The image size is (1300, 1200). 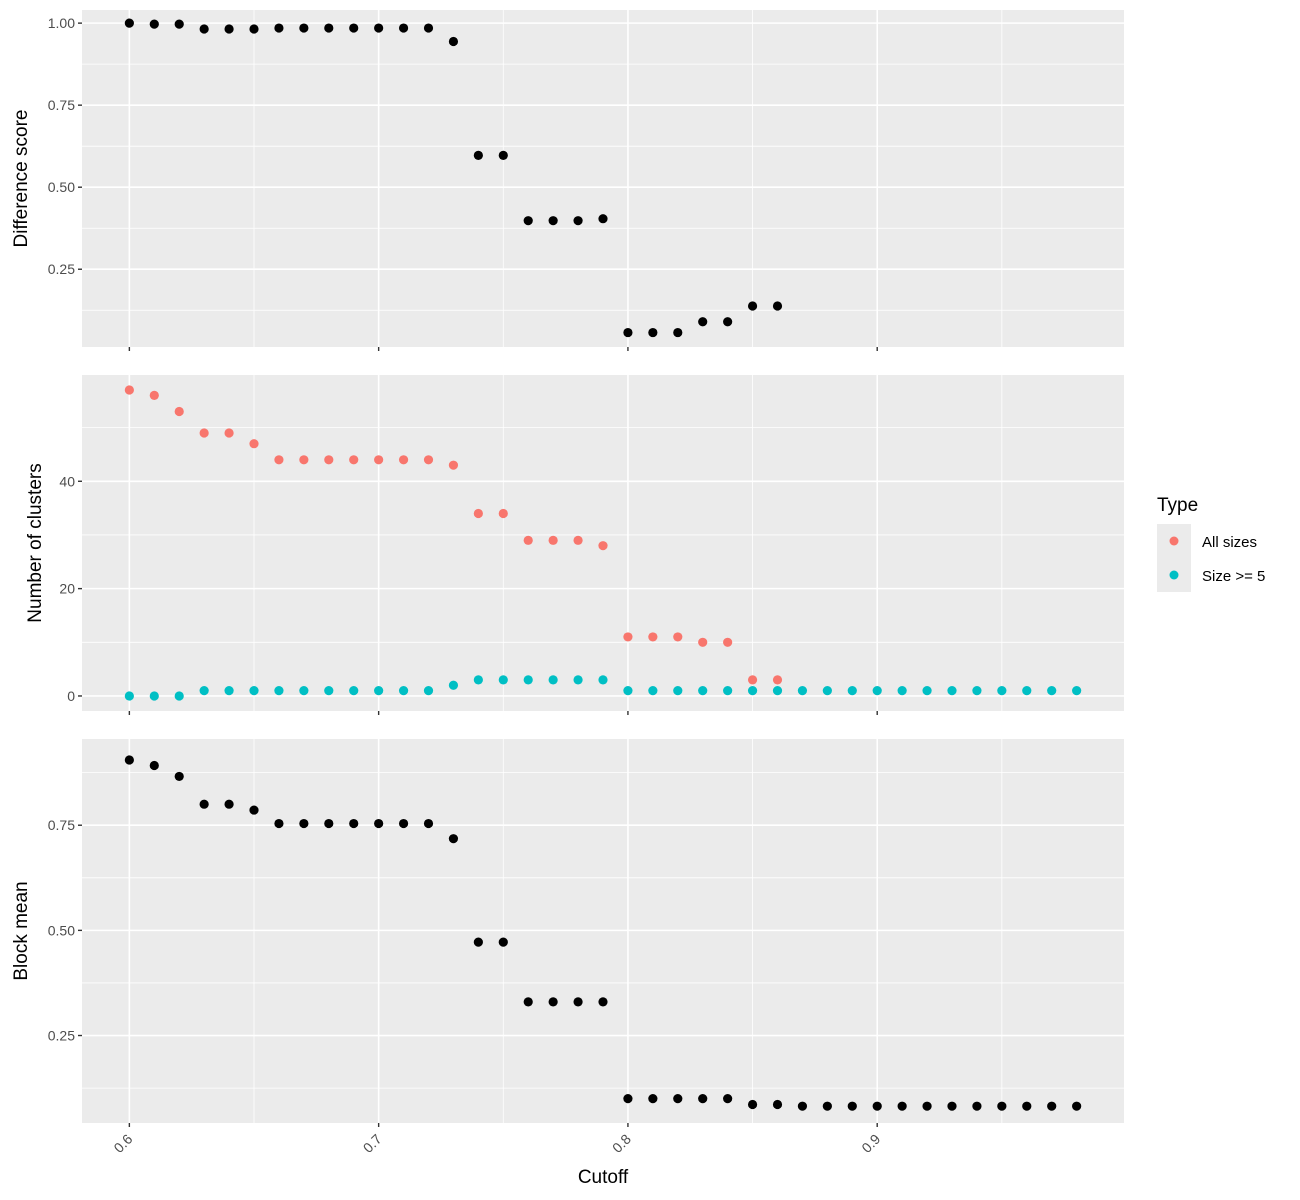 What do you see at coordinates (61, 187) in the screenshot?
I see `y-tick-label: 0.50` at bounding box center [61, 187].